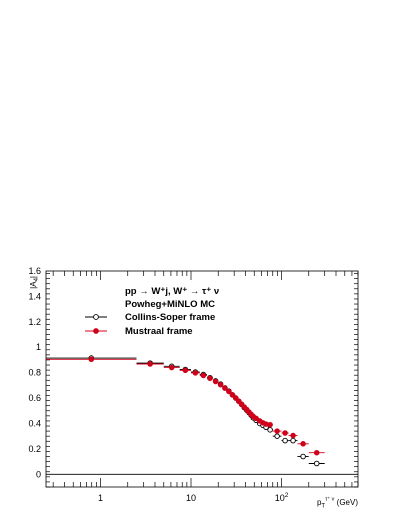  What do you see at coordinates (34, 449) in the screenshot?
I see `y-tick-label: 0.2` at bounding box center [34, 449].